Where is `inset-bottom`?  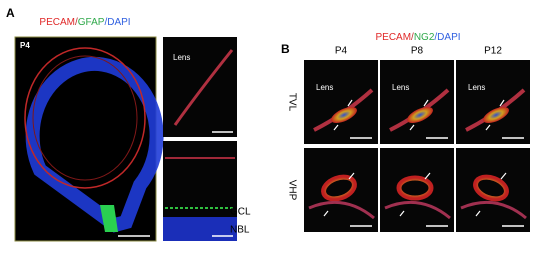
inset-bottom is located at coordinates (200, 191).